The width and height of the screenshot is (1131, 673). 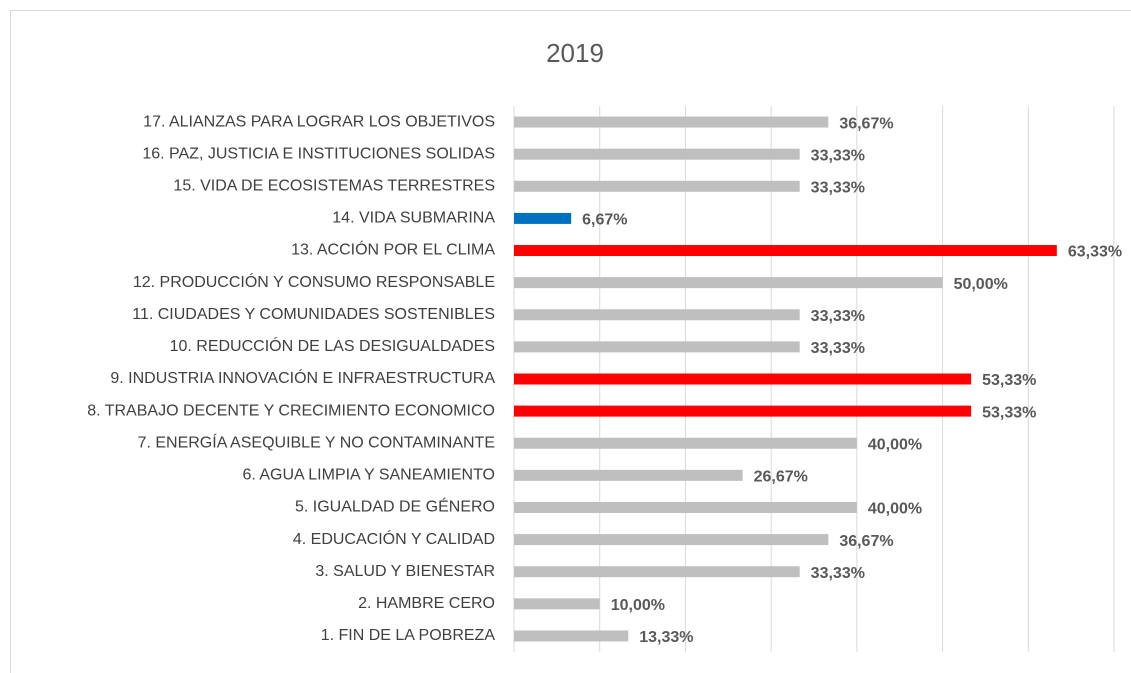 What do you see at coordinates (395, 506) in the screenshot?
I see `y-tick-label: 5. IGUALDAD DE GÉNERO` at bounding box center [395, 506].